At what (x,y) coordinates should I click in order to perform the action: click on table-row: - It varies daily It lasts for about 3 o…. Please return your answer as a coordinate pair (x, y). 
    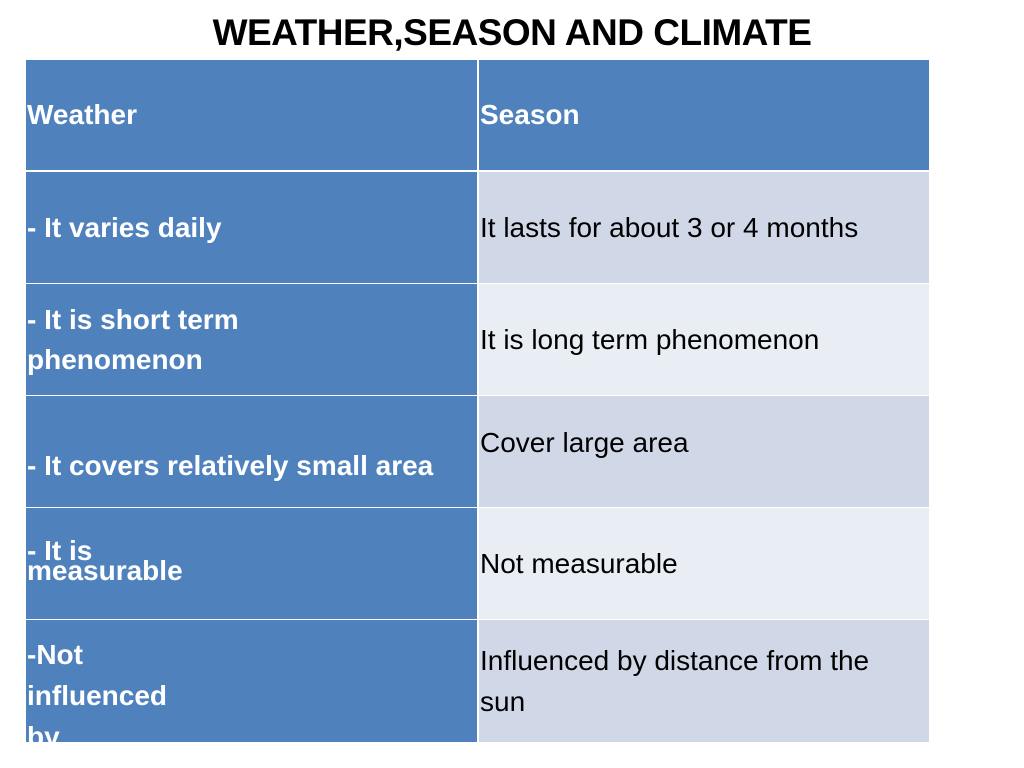
    Looking at the image, I should click on (477, 227).